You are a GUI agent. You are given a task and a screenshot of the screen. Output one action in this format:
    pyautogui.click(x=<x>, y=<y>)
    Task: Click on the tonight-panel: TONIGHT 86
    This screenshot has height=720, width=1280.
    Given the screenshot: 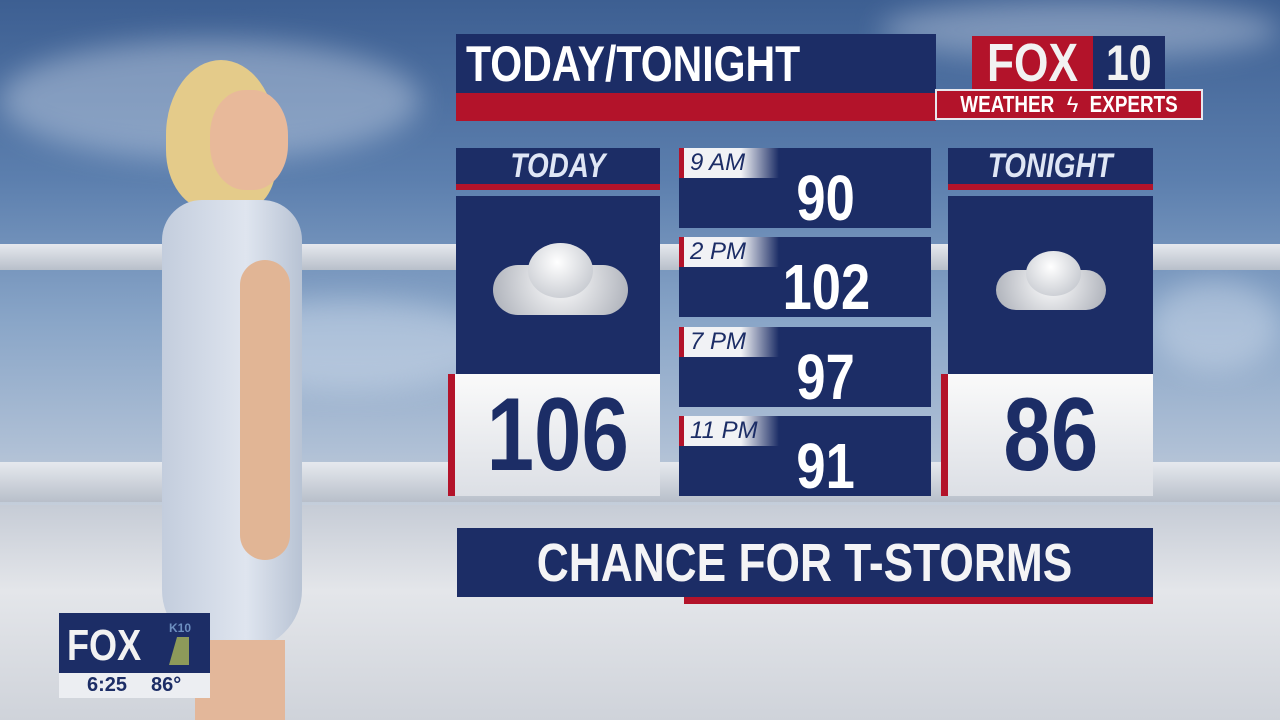 What is the action you would take?
    pyautogui.click(x=1047, y=321)
    